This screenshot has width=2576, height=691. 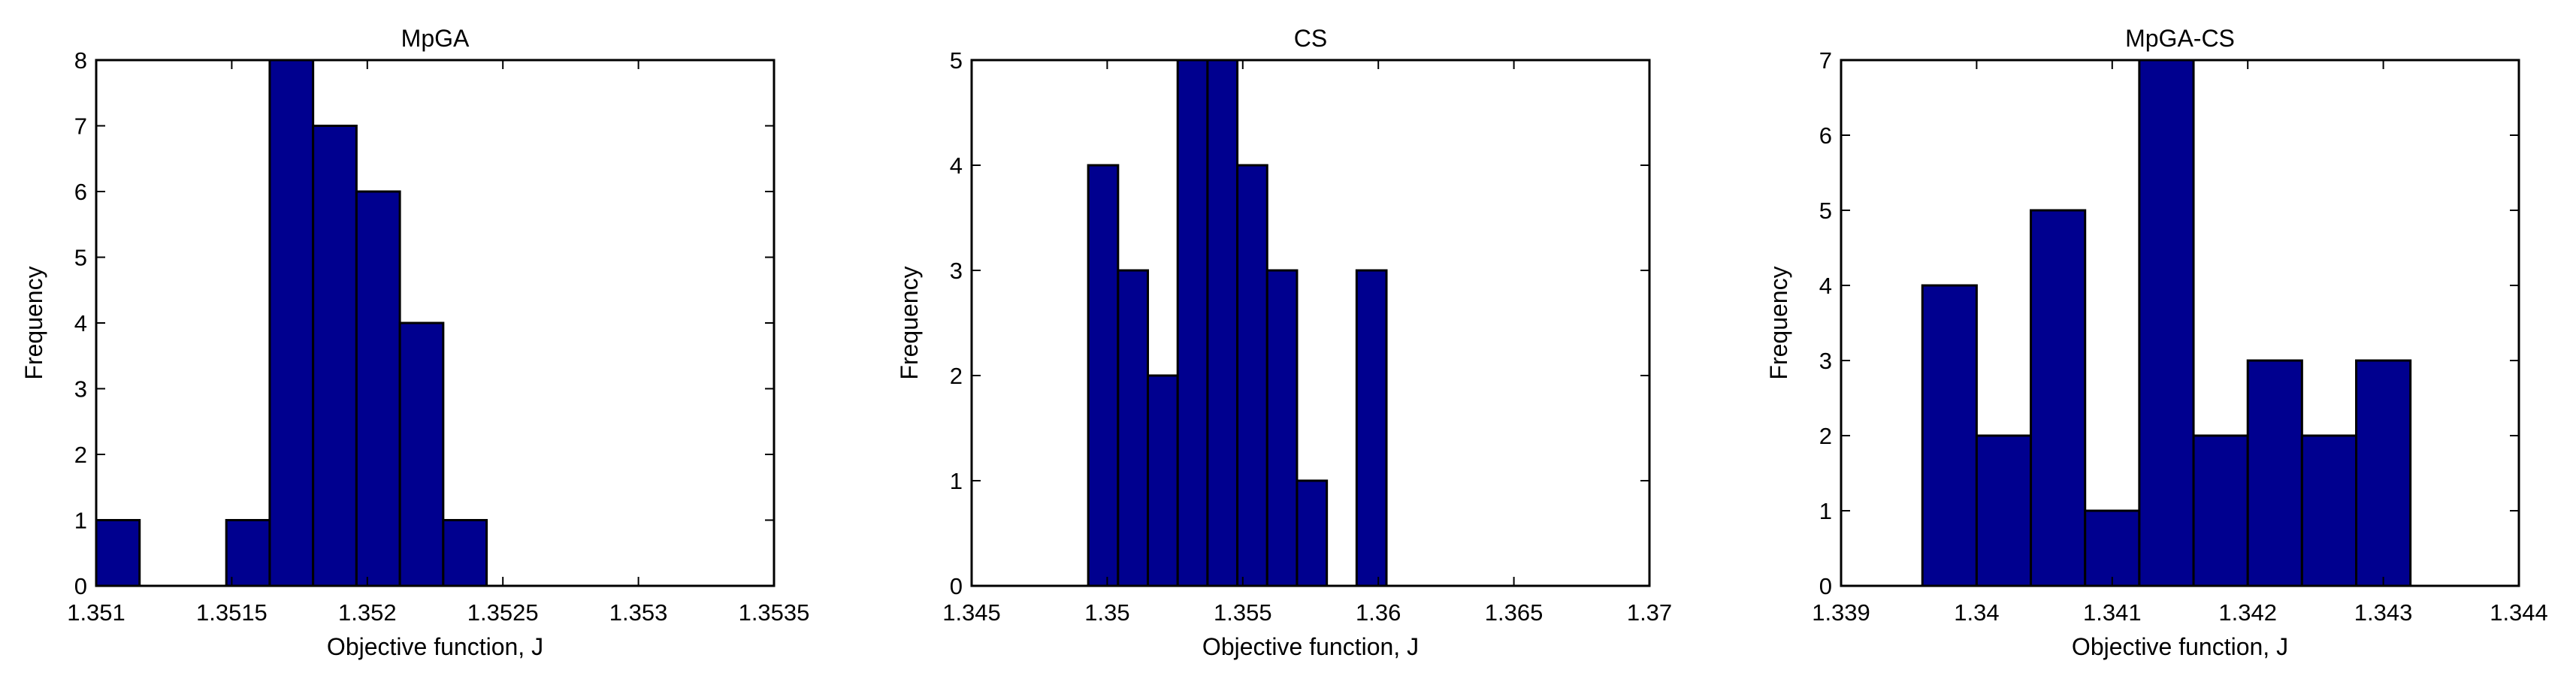 I want to click on chart-title: MpGA-CS, so click(x=2180, y=38).